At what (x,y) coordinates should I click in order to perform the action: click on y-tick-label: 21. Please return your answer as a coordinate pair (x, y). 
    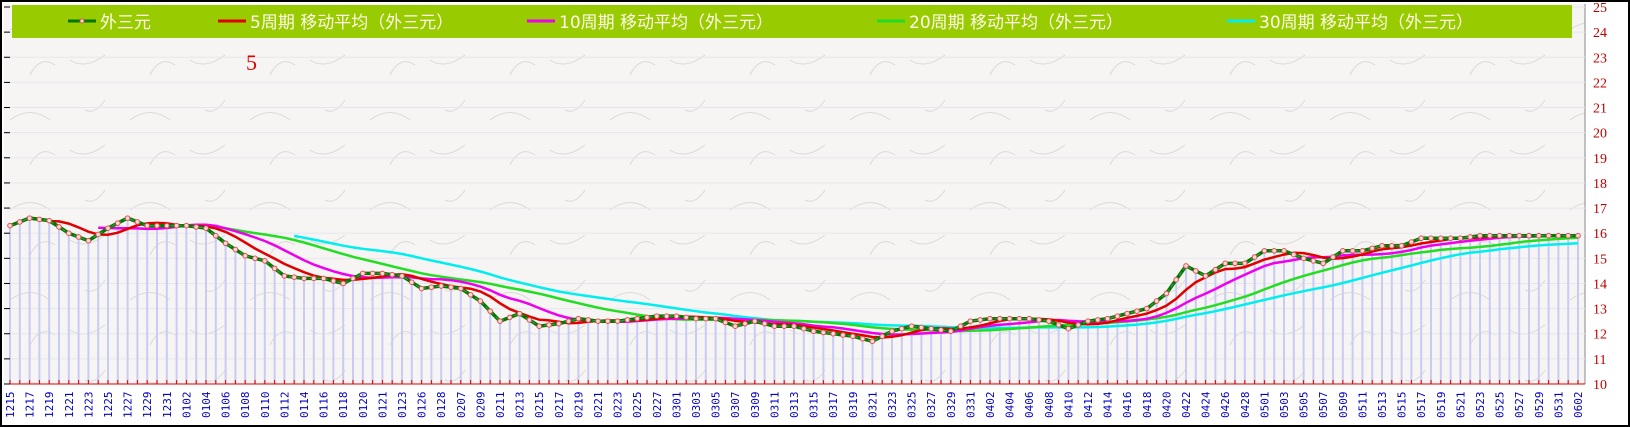
    Looking at the image, I should click on (1600, 109).